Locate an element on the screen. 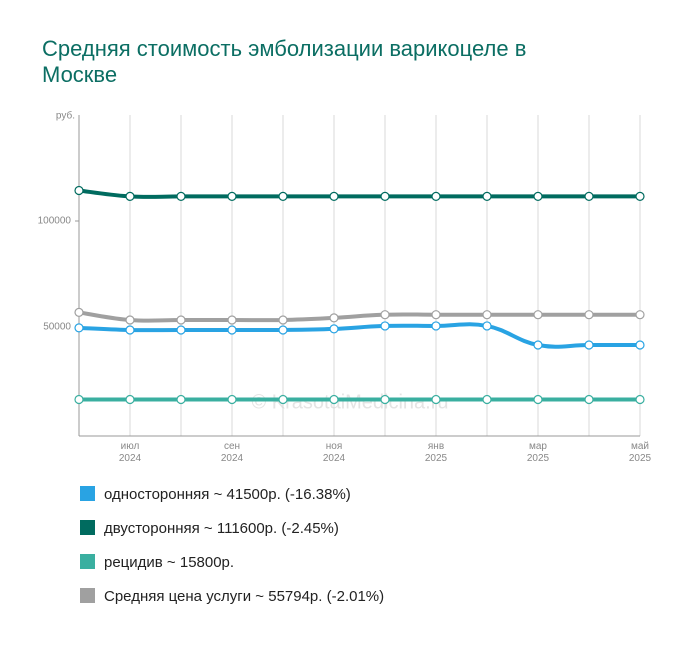  watermark: © KrasotaiMedicina.ru is located at coordinates (349, 402).